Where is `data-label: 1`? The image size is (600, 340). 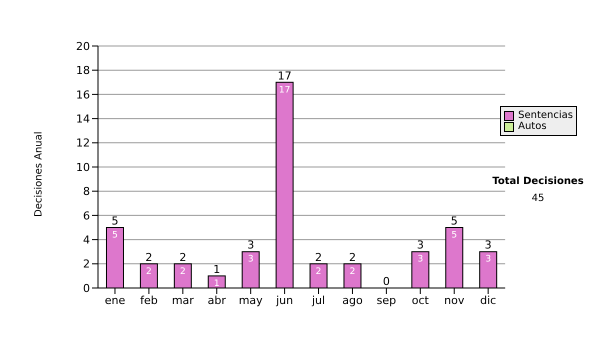
data-label: 1 is located at coordinates (217, 283).